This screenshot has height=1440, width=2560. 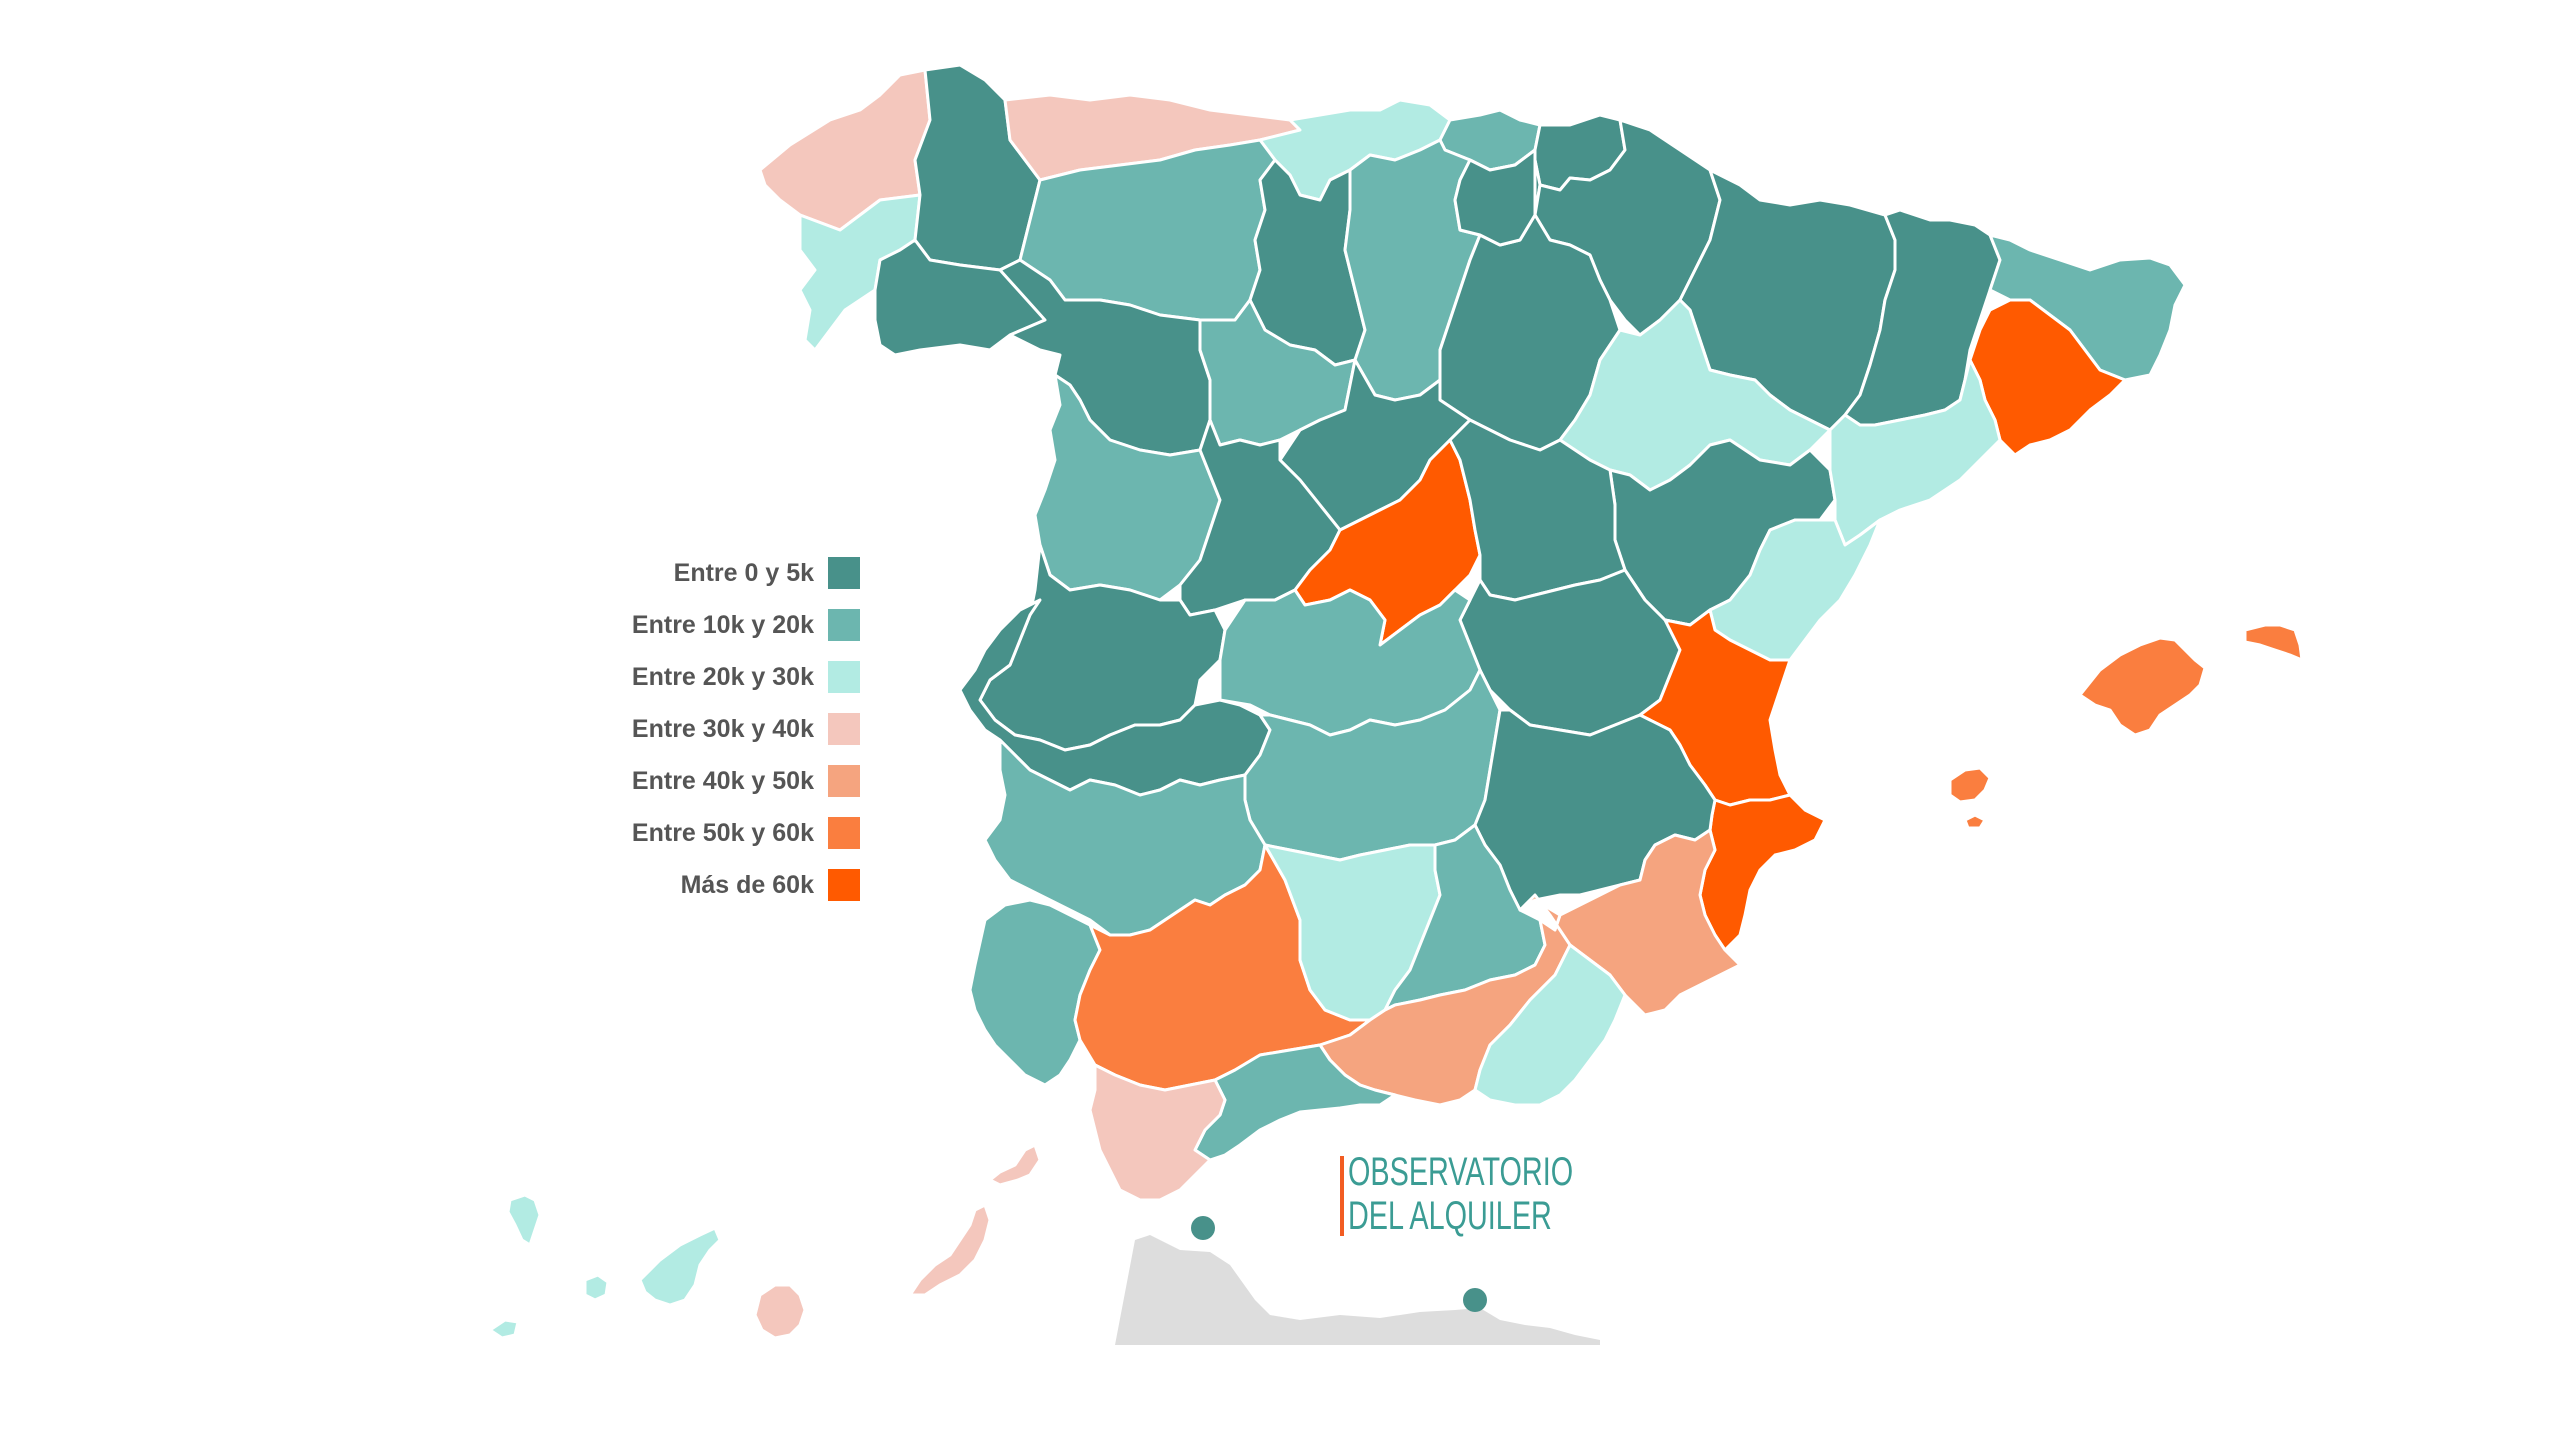 I want to click on region-fuerteventura, so click(x=950, y=1250).